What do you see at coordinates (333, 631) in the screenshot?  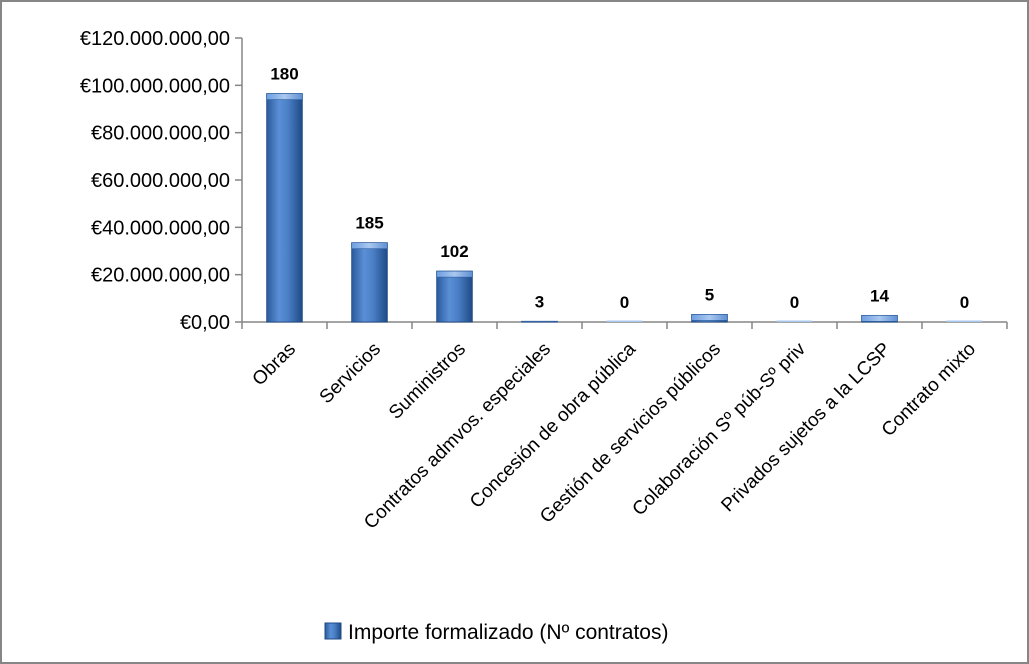 I see `legend-swatch` at bounding box center [333, 631].